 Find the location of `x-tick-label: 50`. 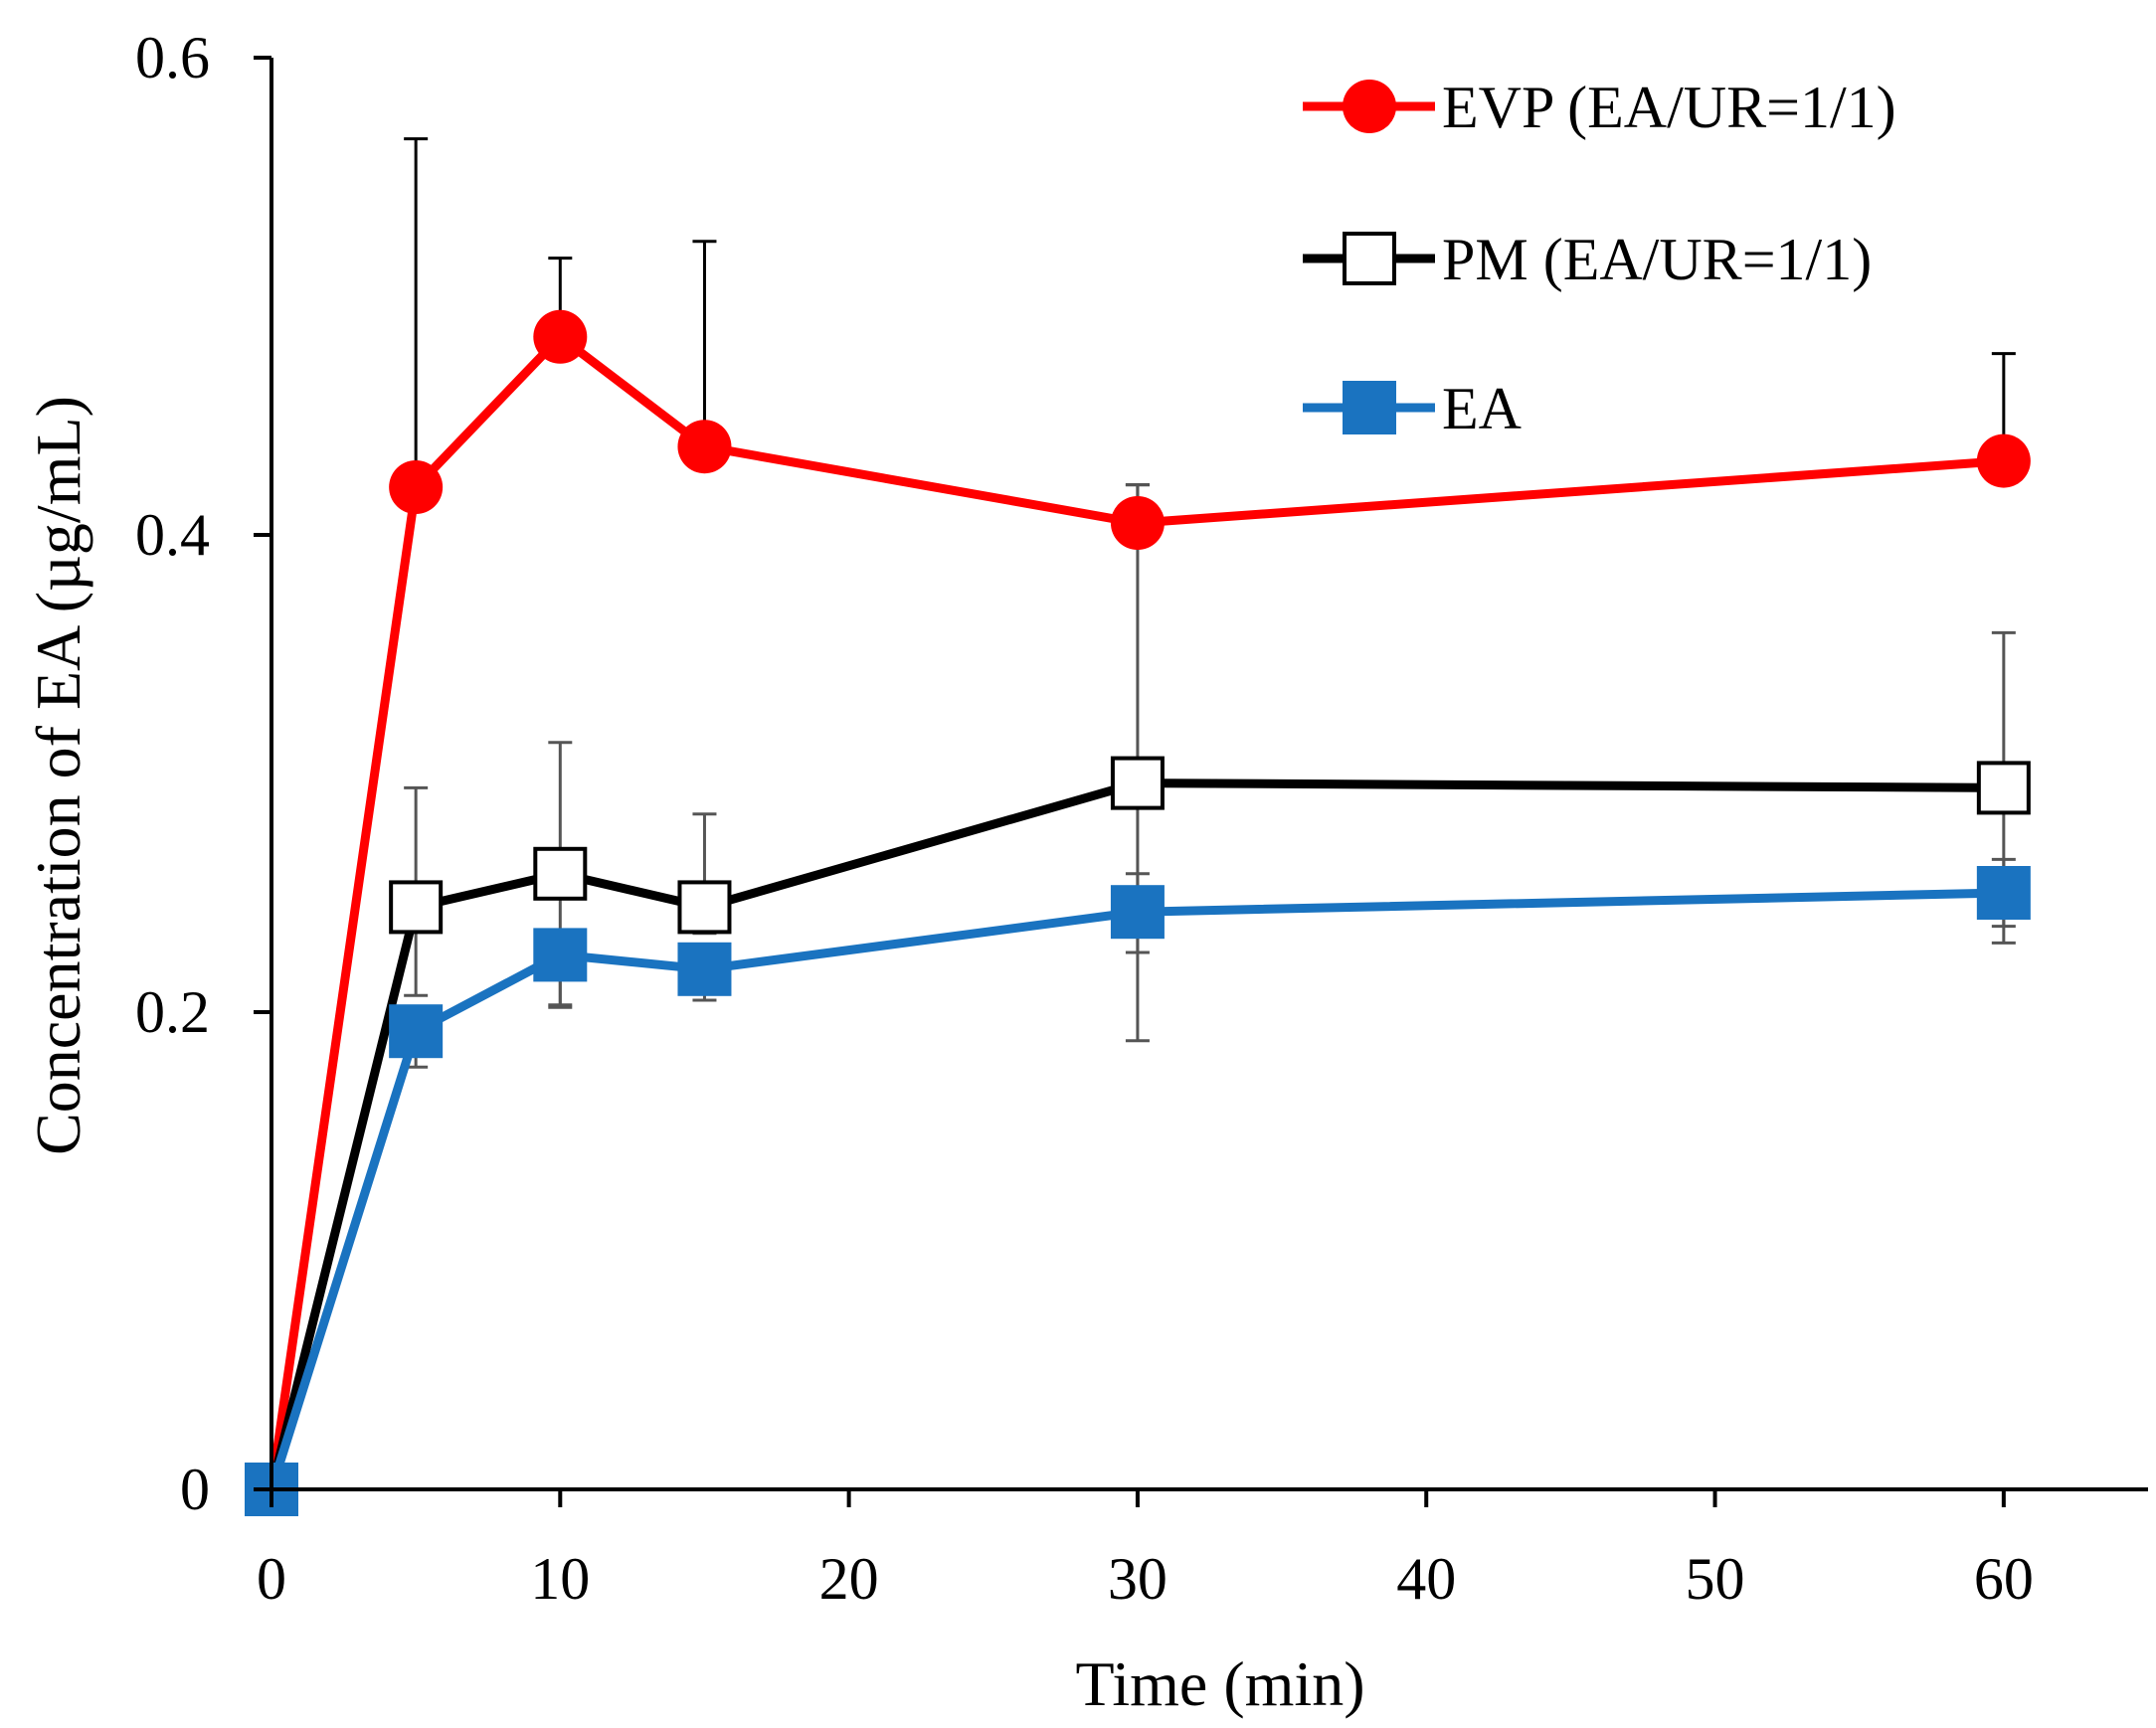

x-tick-label: 50 is located at coordinates (1715, 1579).